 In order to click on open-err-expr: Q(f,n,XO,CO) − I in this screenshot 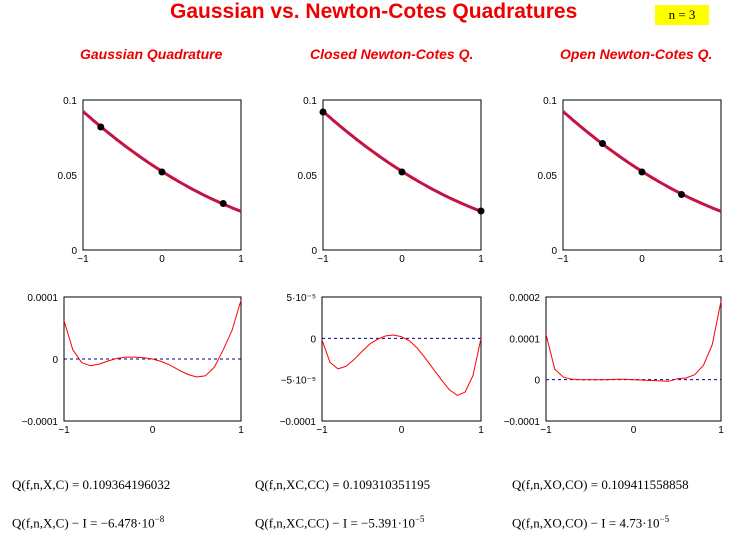, I will do `click(559, 523)`.